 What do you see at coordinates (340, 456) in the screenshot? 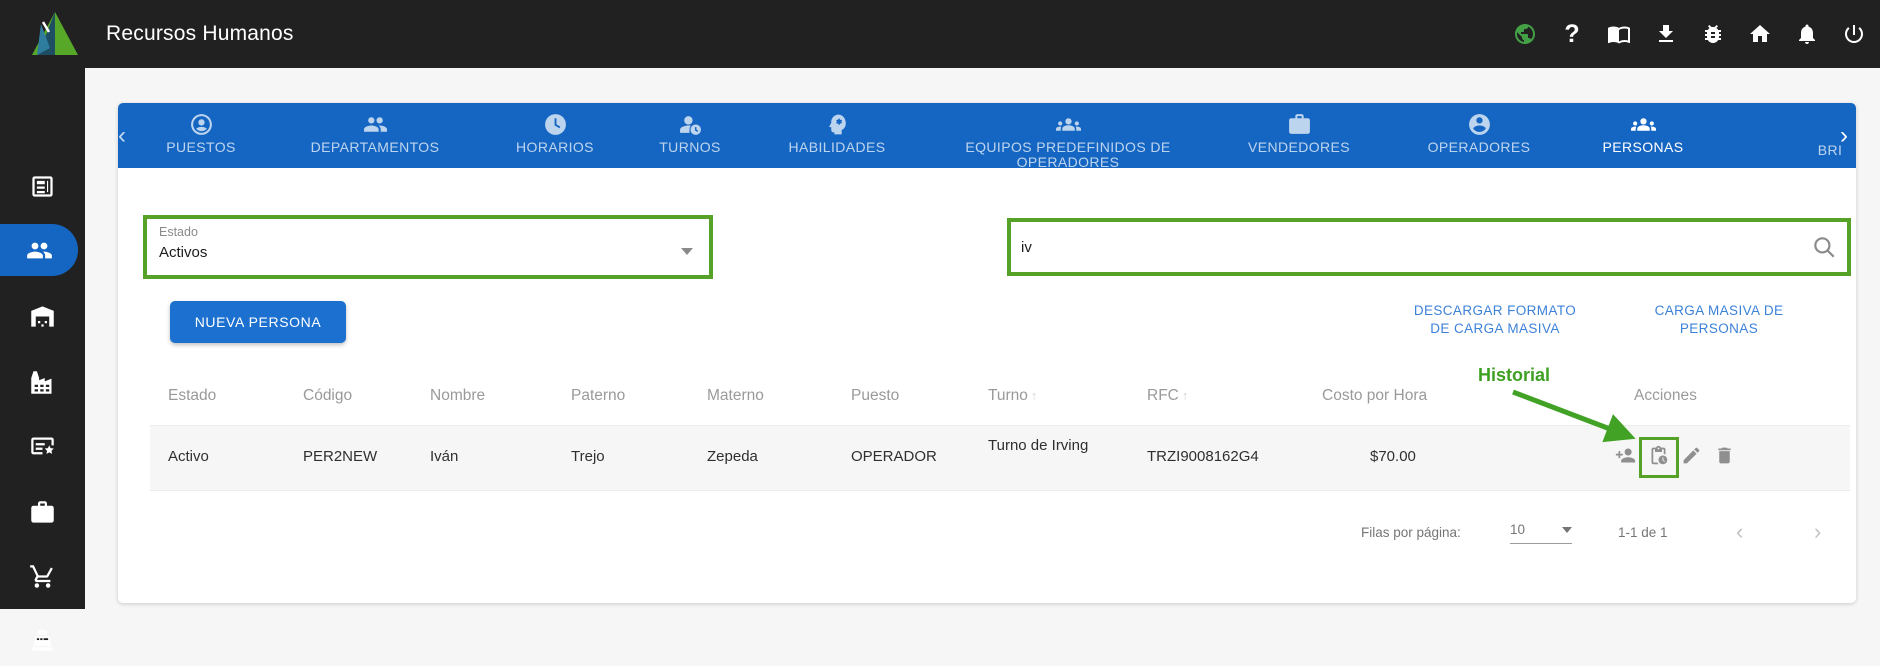
I see `cell-codigo: PER2NEW` at bounding box center [340, 456].